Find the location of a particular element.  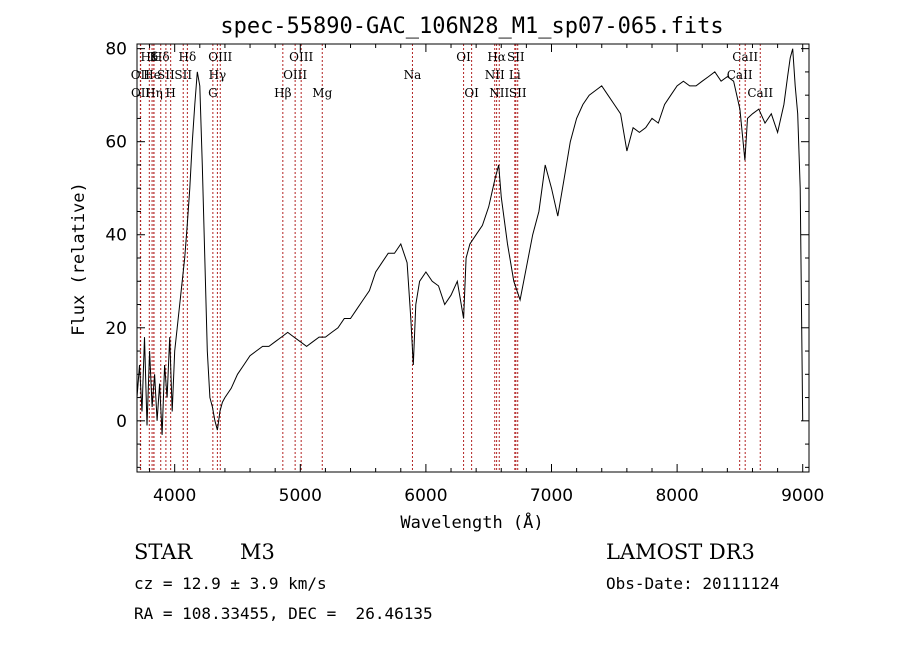

line-label-24: Li is located at coordinates (515, 75).